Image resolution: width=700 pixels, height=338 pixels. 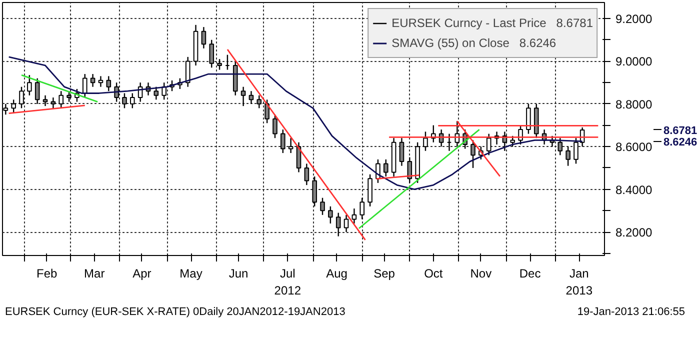 What do you see at coordinates (47, 273) in the screenshot?
I see `x-tick-label: Feb` at bounding box center [47, 273].